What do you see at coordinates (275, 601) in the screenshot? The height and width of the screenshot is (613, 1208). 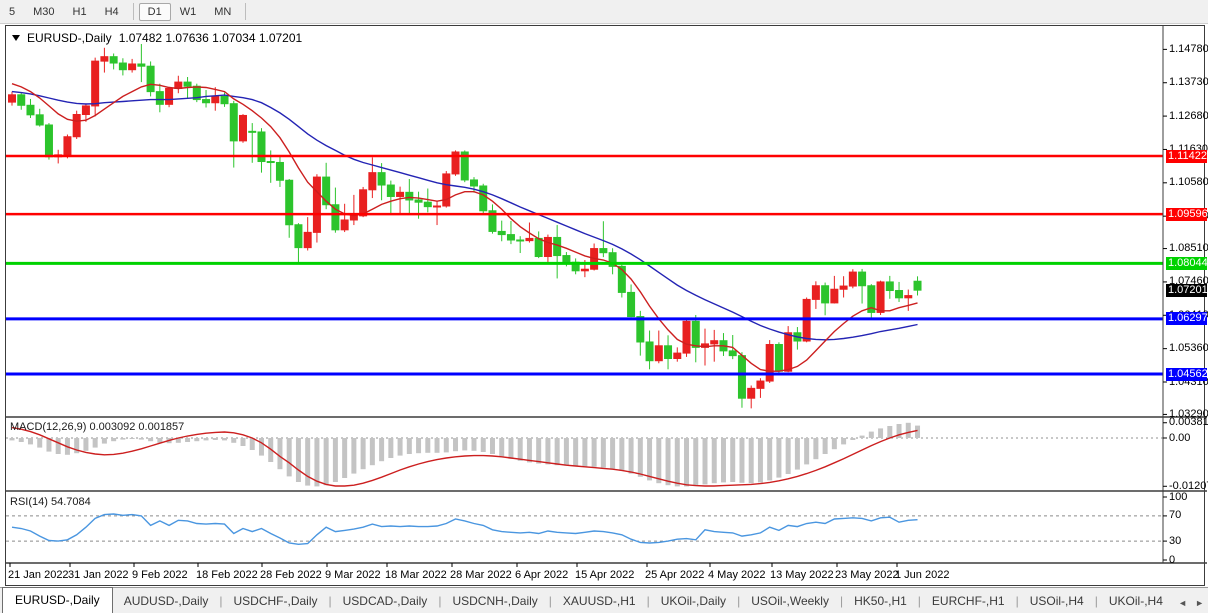 I see `symbol-tab-usdchf-daily: USDCHF-,Daily` at bounding box center [275, 601].